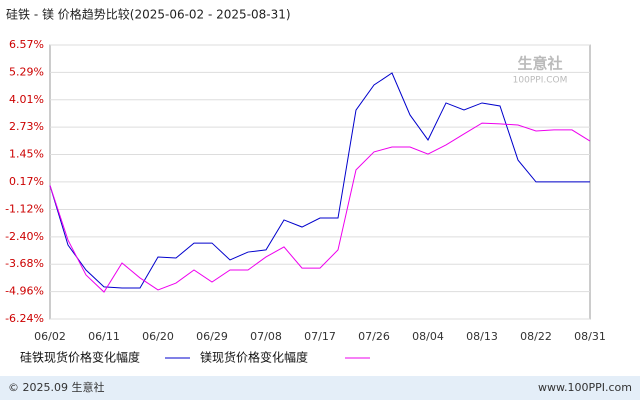  Describe the element at coordinates (539, 64) in the screenshot. I see `watermark: 生意社` at that location.